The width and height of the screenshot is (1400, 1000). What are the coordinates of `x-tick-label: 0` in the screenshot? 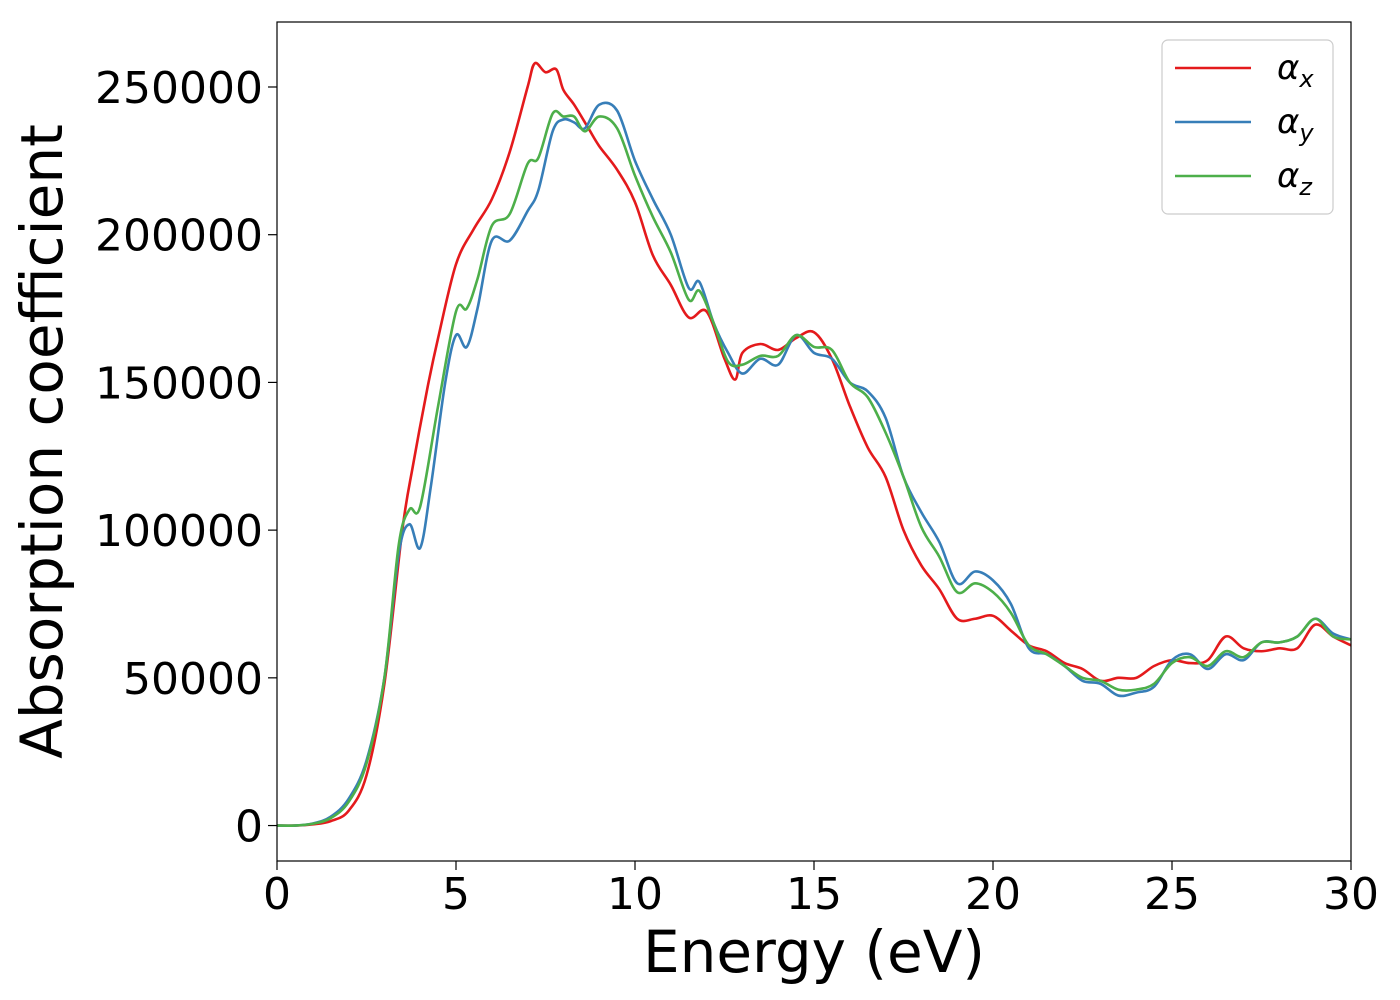 It's located at (277, 894).